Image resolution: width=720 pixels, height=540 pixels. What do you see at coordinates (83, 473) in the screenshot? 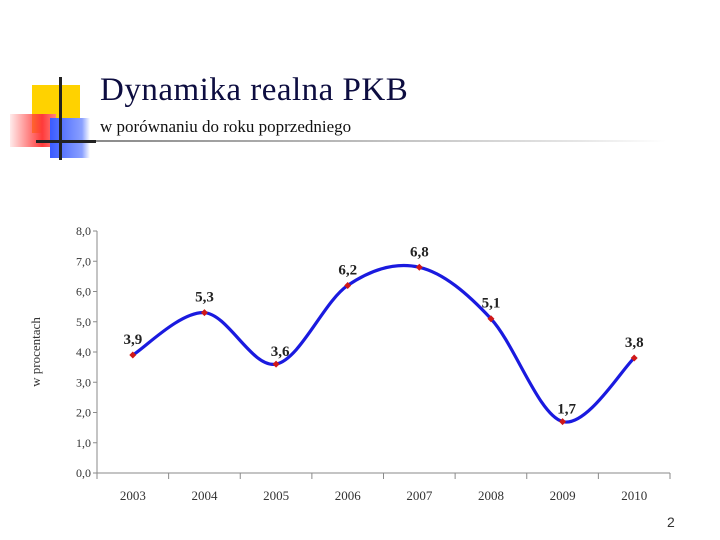
I see `y-tick-label: 0,0` at bounding box center [83, 473].